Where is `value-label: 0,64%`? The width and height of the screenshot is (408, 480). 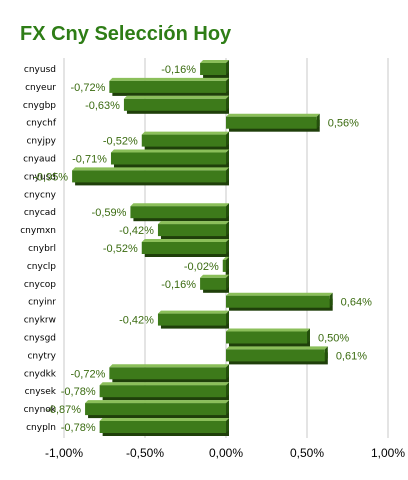
value-label: 0,64% is located at coordinates (356, 303).